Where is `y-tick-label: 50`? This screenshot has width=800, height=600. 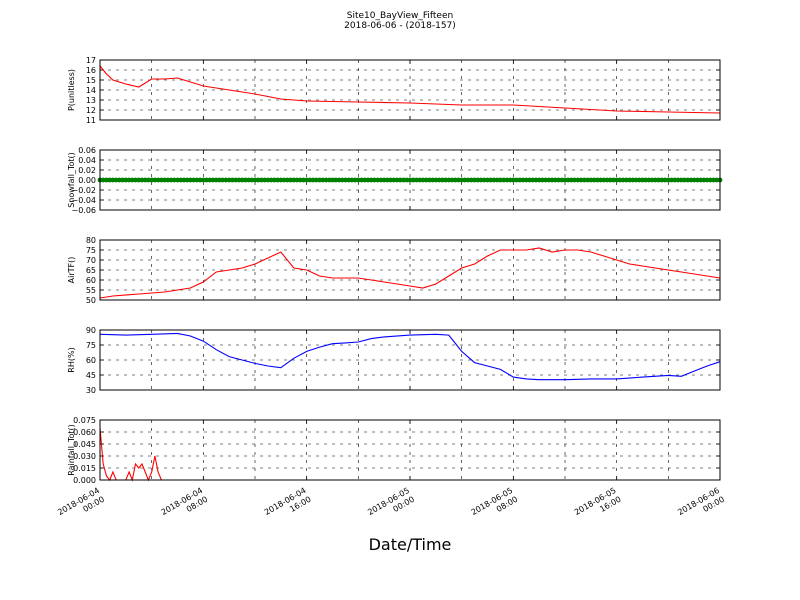
y-tick-label: 50 is located at coordinates (91, 300).